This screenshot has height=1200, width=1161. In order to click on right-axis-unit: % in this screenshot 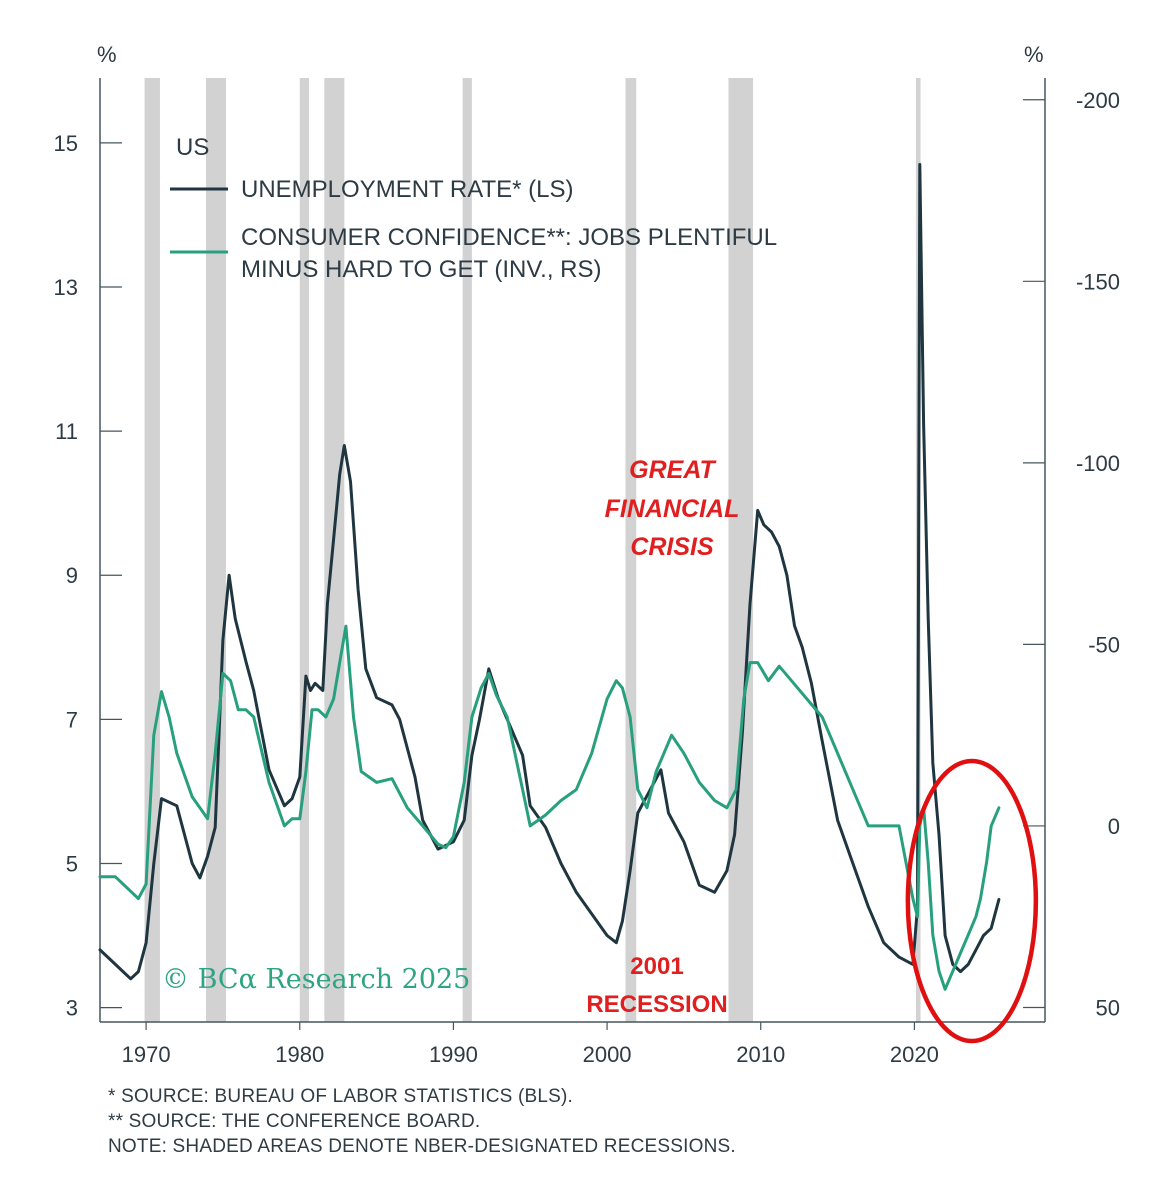, I will do `click(1034, 54)`.